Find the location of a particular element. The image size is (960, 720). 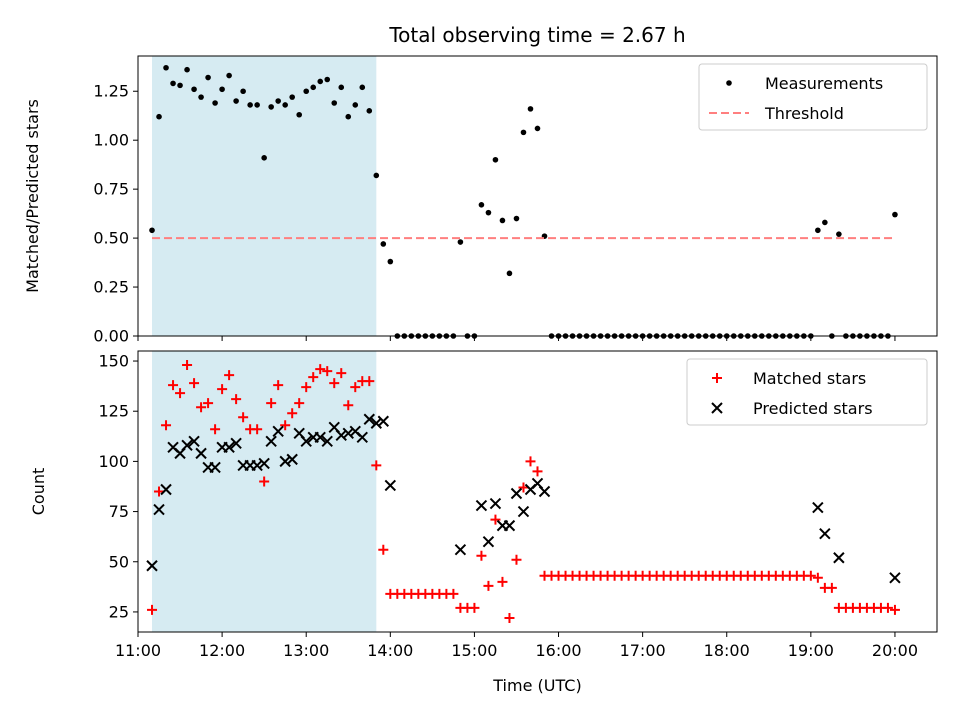

y-tick-label: 25 is located at coordinates (119, 611).